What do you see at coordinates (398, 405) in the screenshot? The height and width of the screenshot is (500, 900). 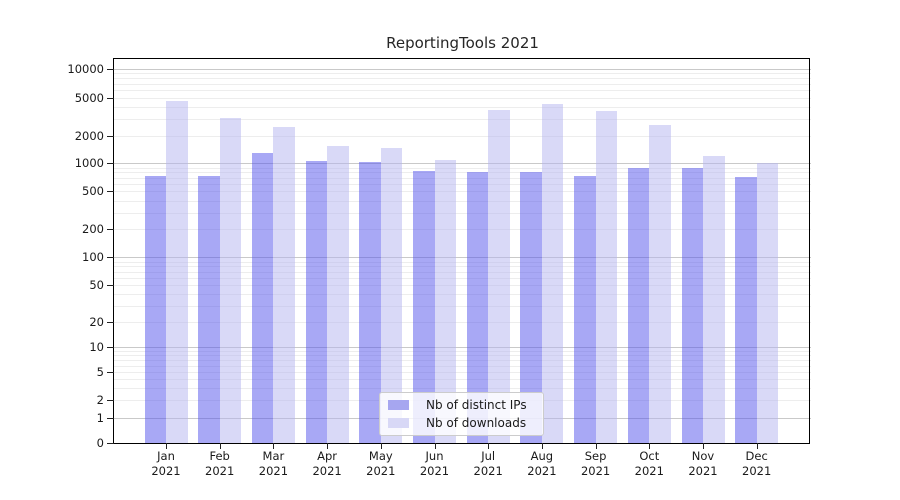 I see `legend-swatch-distinct-ips` at bounding box center [398, 405].